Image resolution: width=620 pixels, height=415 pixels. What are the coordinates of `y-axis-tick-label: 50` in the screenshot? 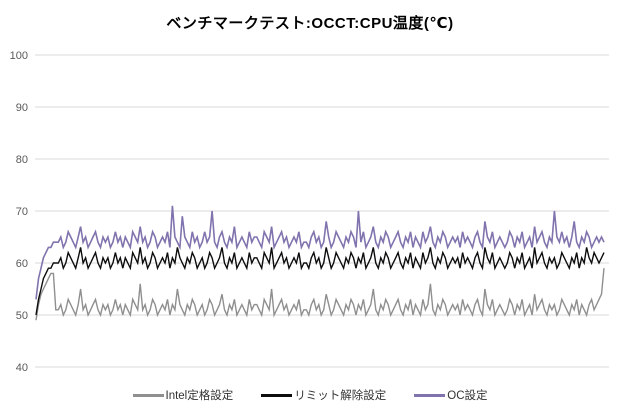 It's located at (22, 316).